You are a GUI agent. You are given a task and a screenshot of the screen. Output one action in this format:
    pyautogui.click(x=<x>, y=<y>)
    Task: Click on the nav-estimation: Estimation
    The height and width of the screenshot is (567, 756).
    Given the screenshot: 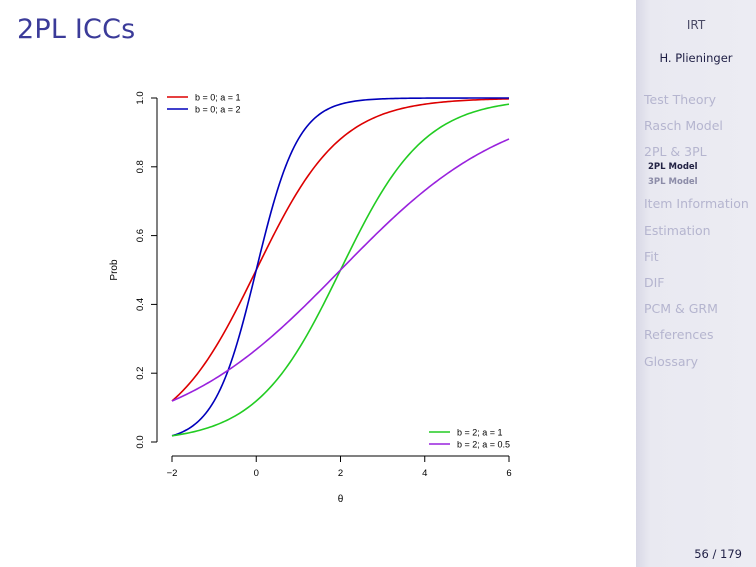 What is the action you would take?
    pyautogui.click(x=677, y=230)
    